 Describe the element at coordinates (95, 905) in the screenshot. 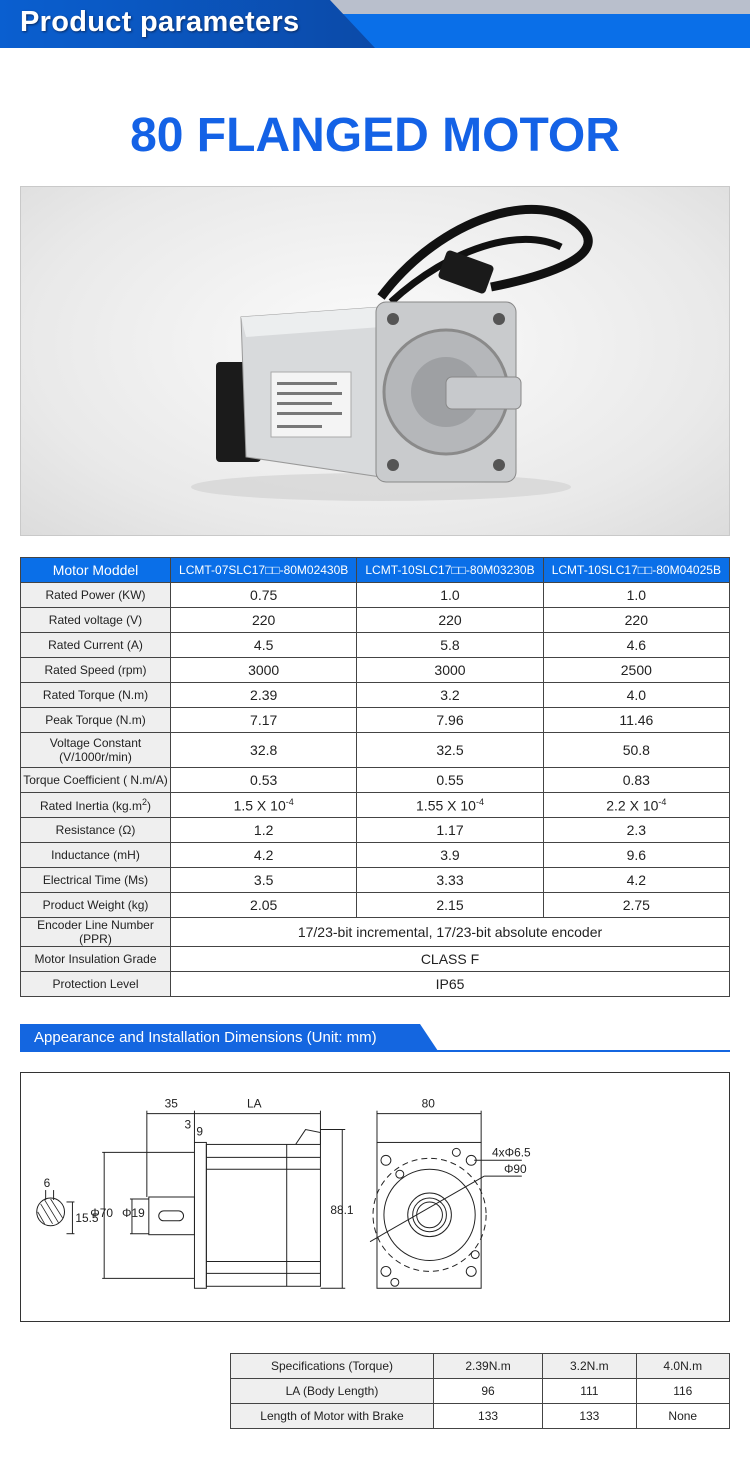

I see `row-label: Product Weight (kg)` at that location.